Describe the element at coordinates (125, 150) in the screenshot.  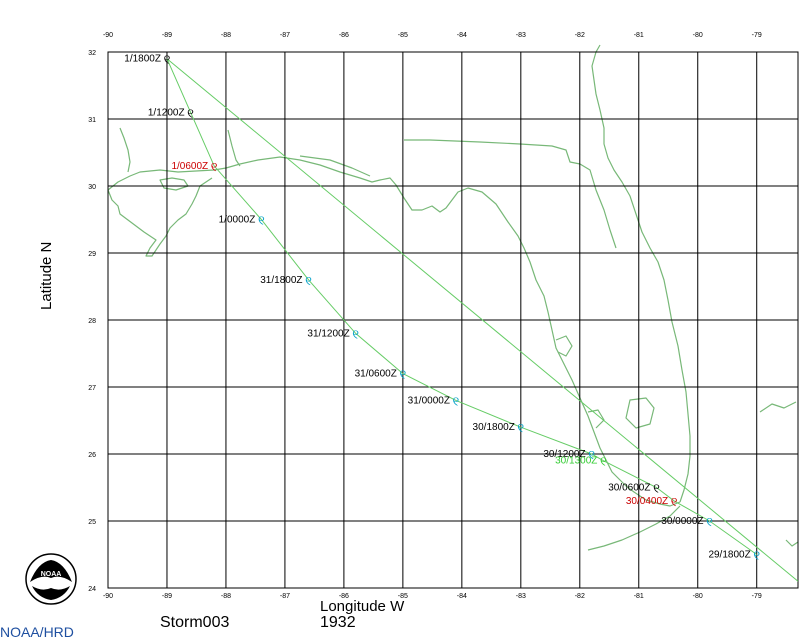
I see `mississippi-river` at that location.